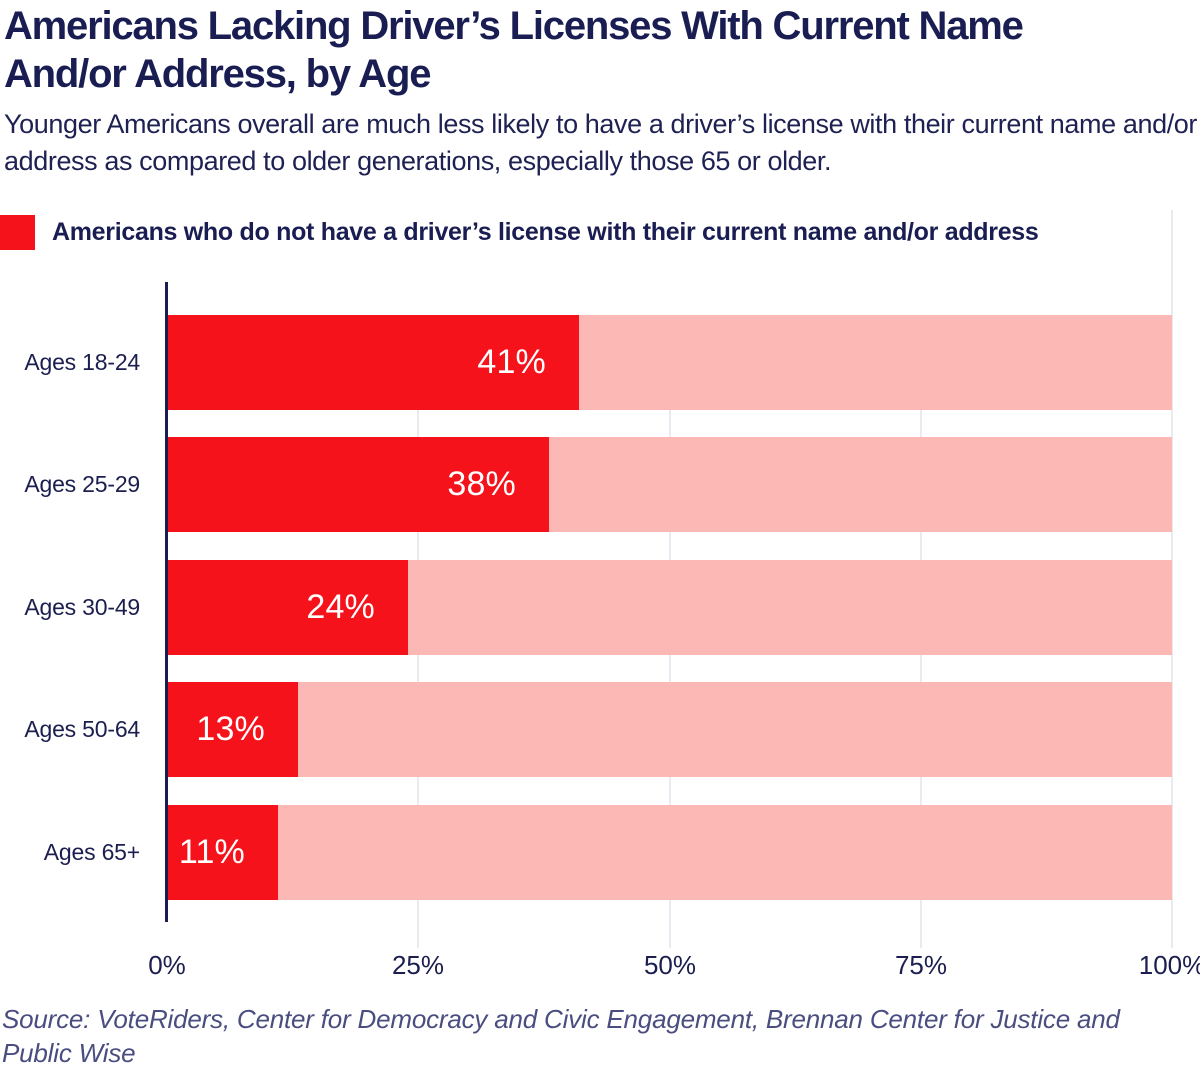  I want to click on bar-track: 24%, so click(669, 607).